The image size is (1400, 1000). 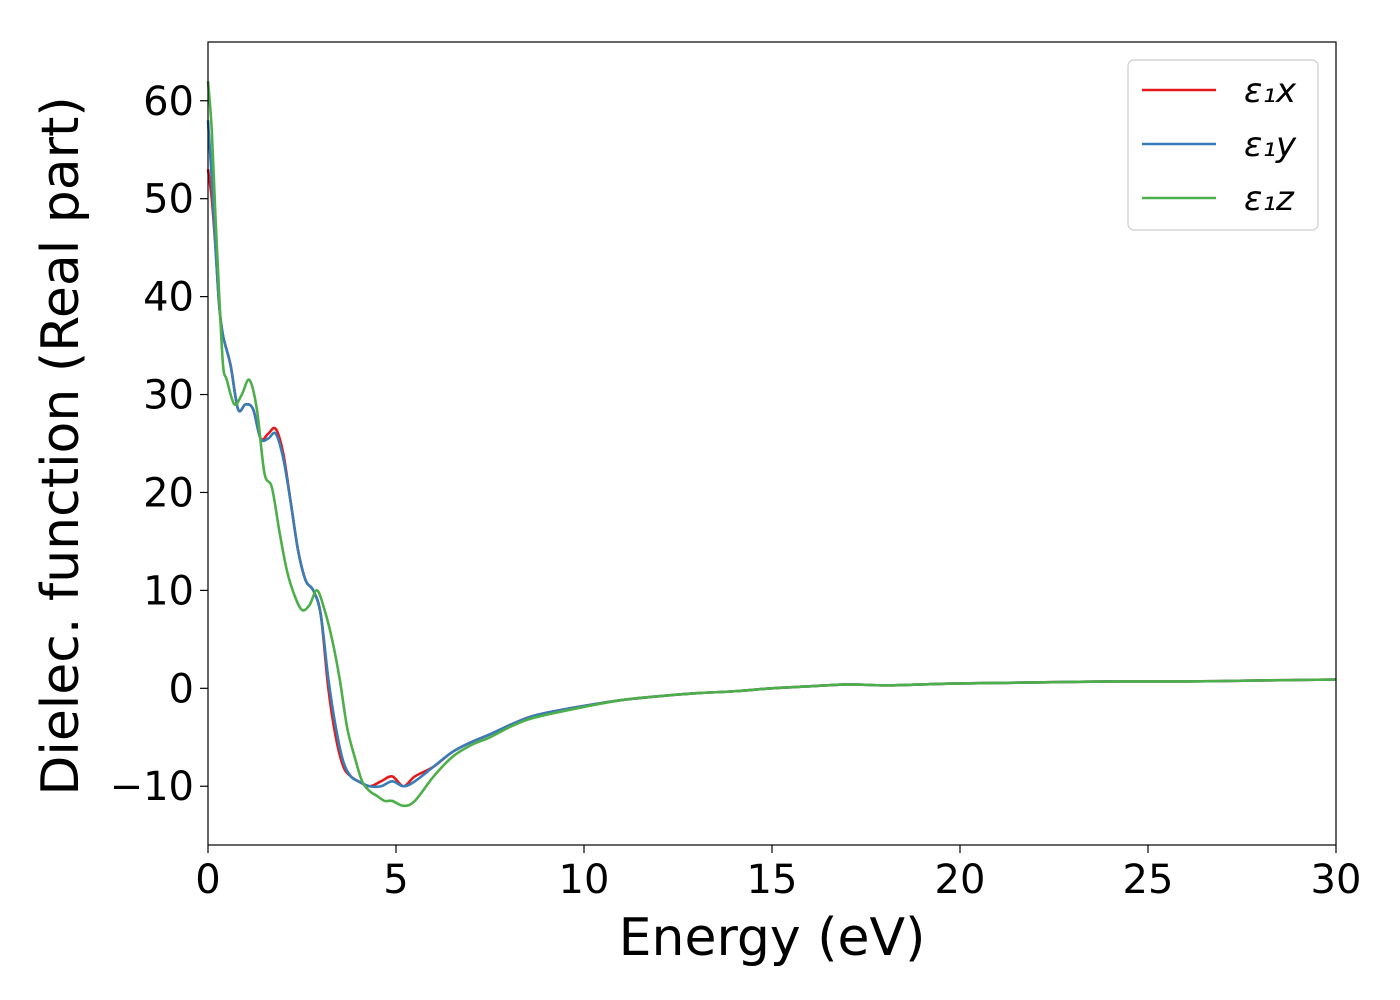 What do you see at coordinates (584, 880) in the screenshot?
I see `x-tick-label: 10` at bounding box center [584, 880].